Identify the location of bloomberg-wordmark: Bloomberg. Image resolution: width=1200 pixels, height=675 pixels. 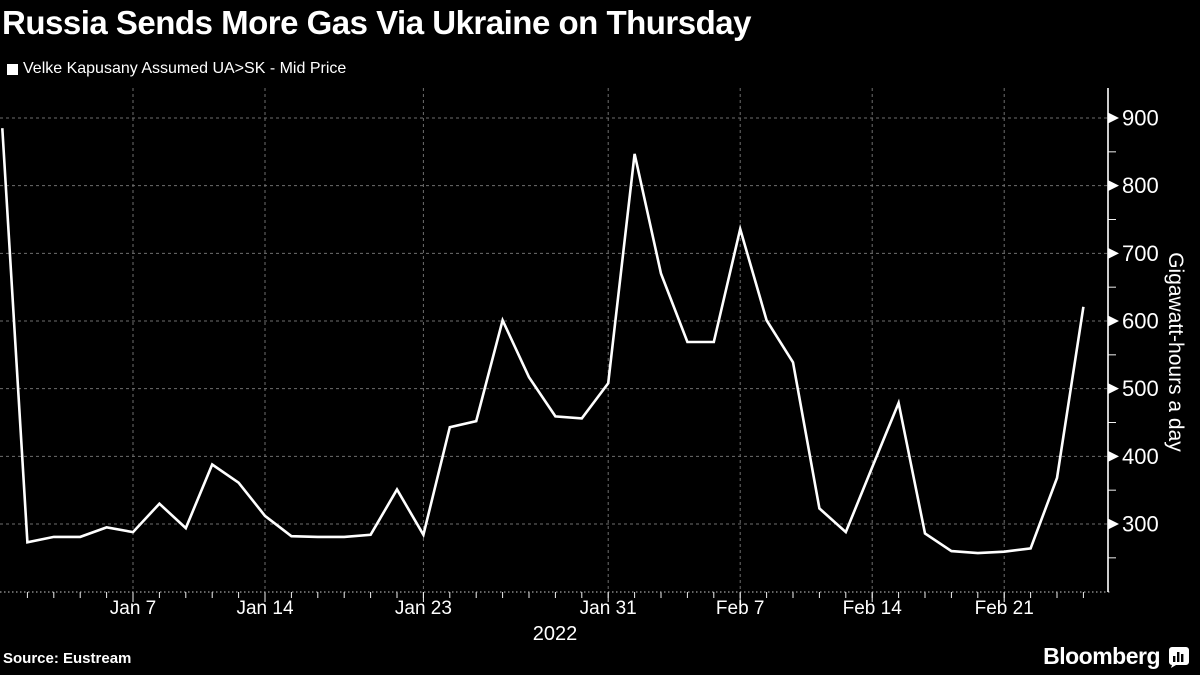
(1101, 656).